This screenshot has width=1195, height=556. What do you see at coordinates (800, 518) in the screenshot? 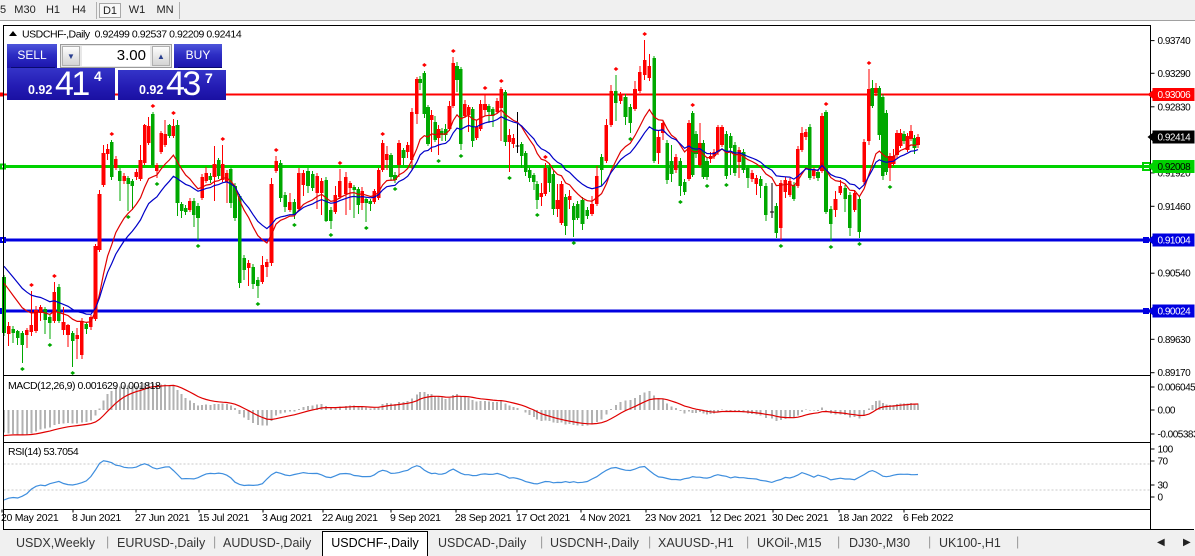
I see `svg-text: 30 Dec 2021` at bounding box center [800, 518].